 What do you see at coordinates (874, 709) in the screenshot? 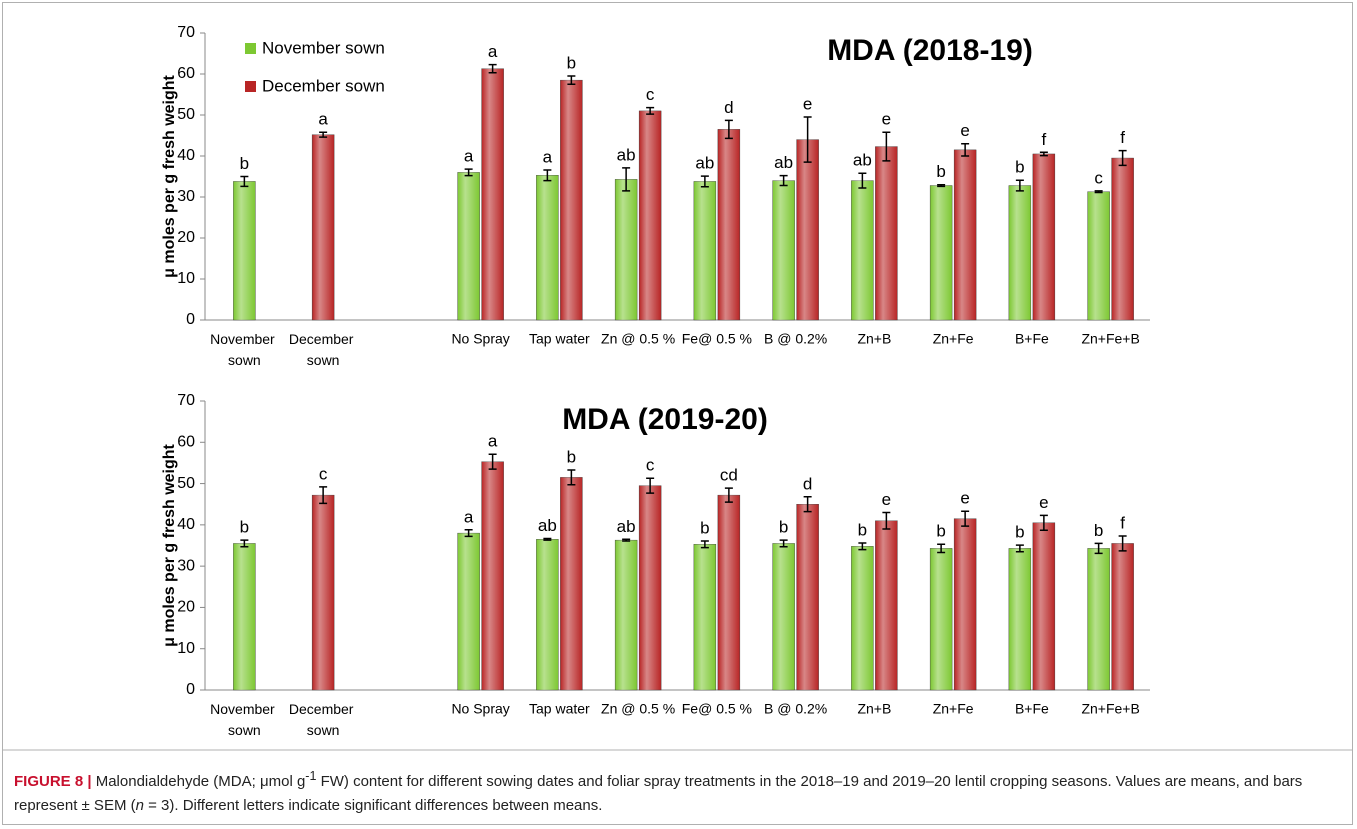
I see `x-tick-label: Zn+B` at bounding box center [874, 709].